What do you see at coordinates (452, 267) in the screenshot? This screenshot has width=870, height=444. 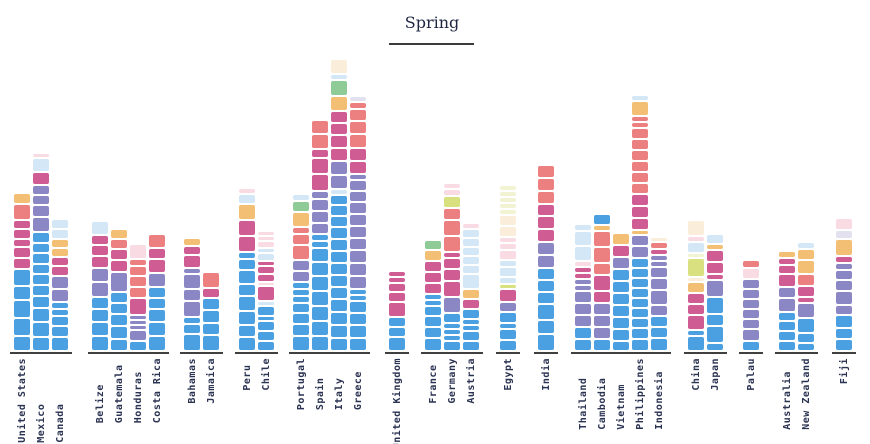 I see `bar-germany` at bounding box center [452, 267].